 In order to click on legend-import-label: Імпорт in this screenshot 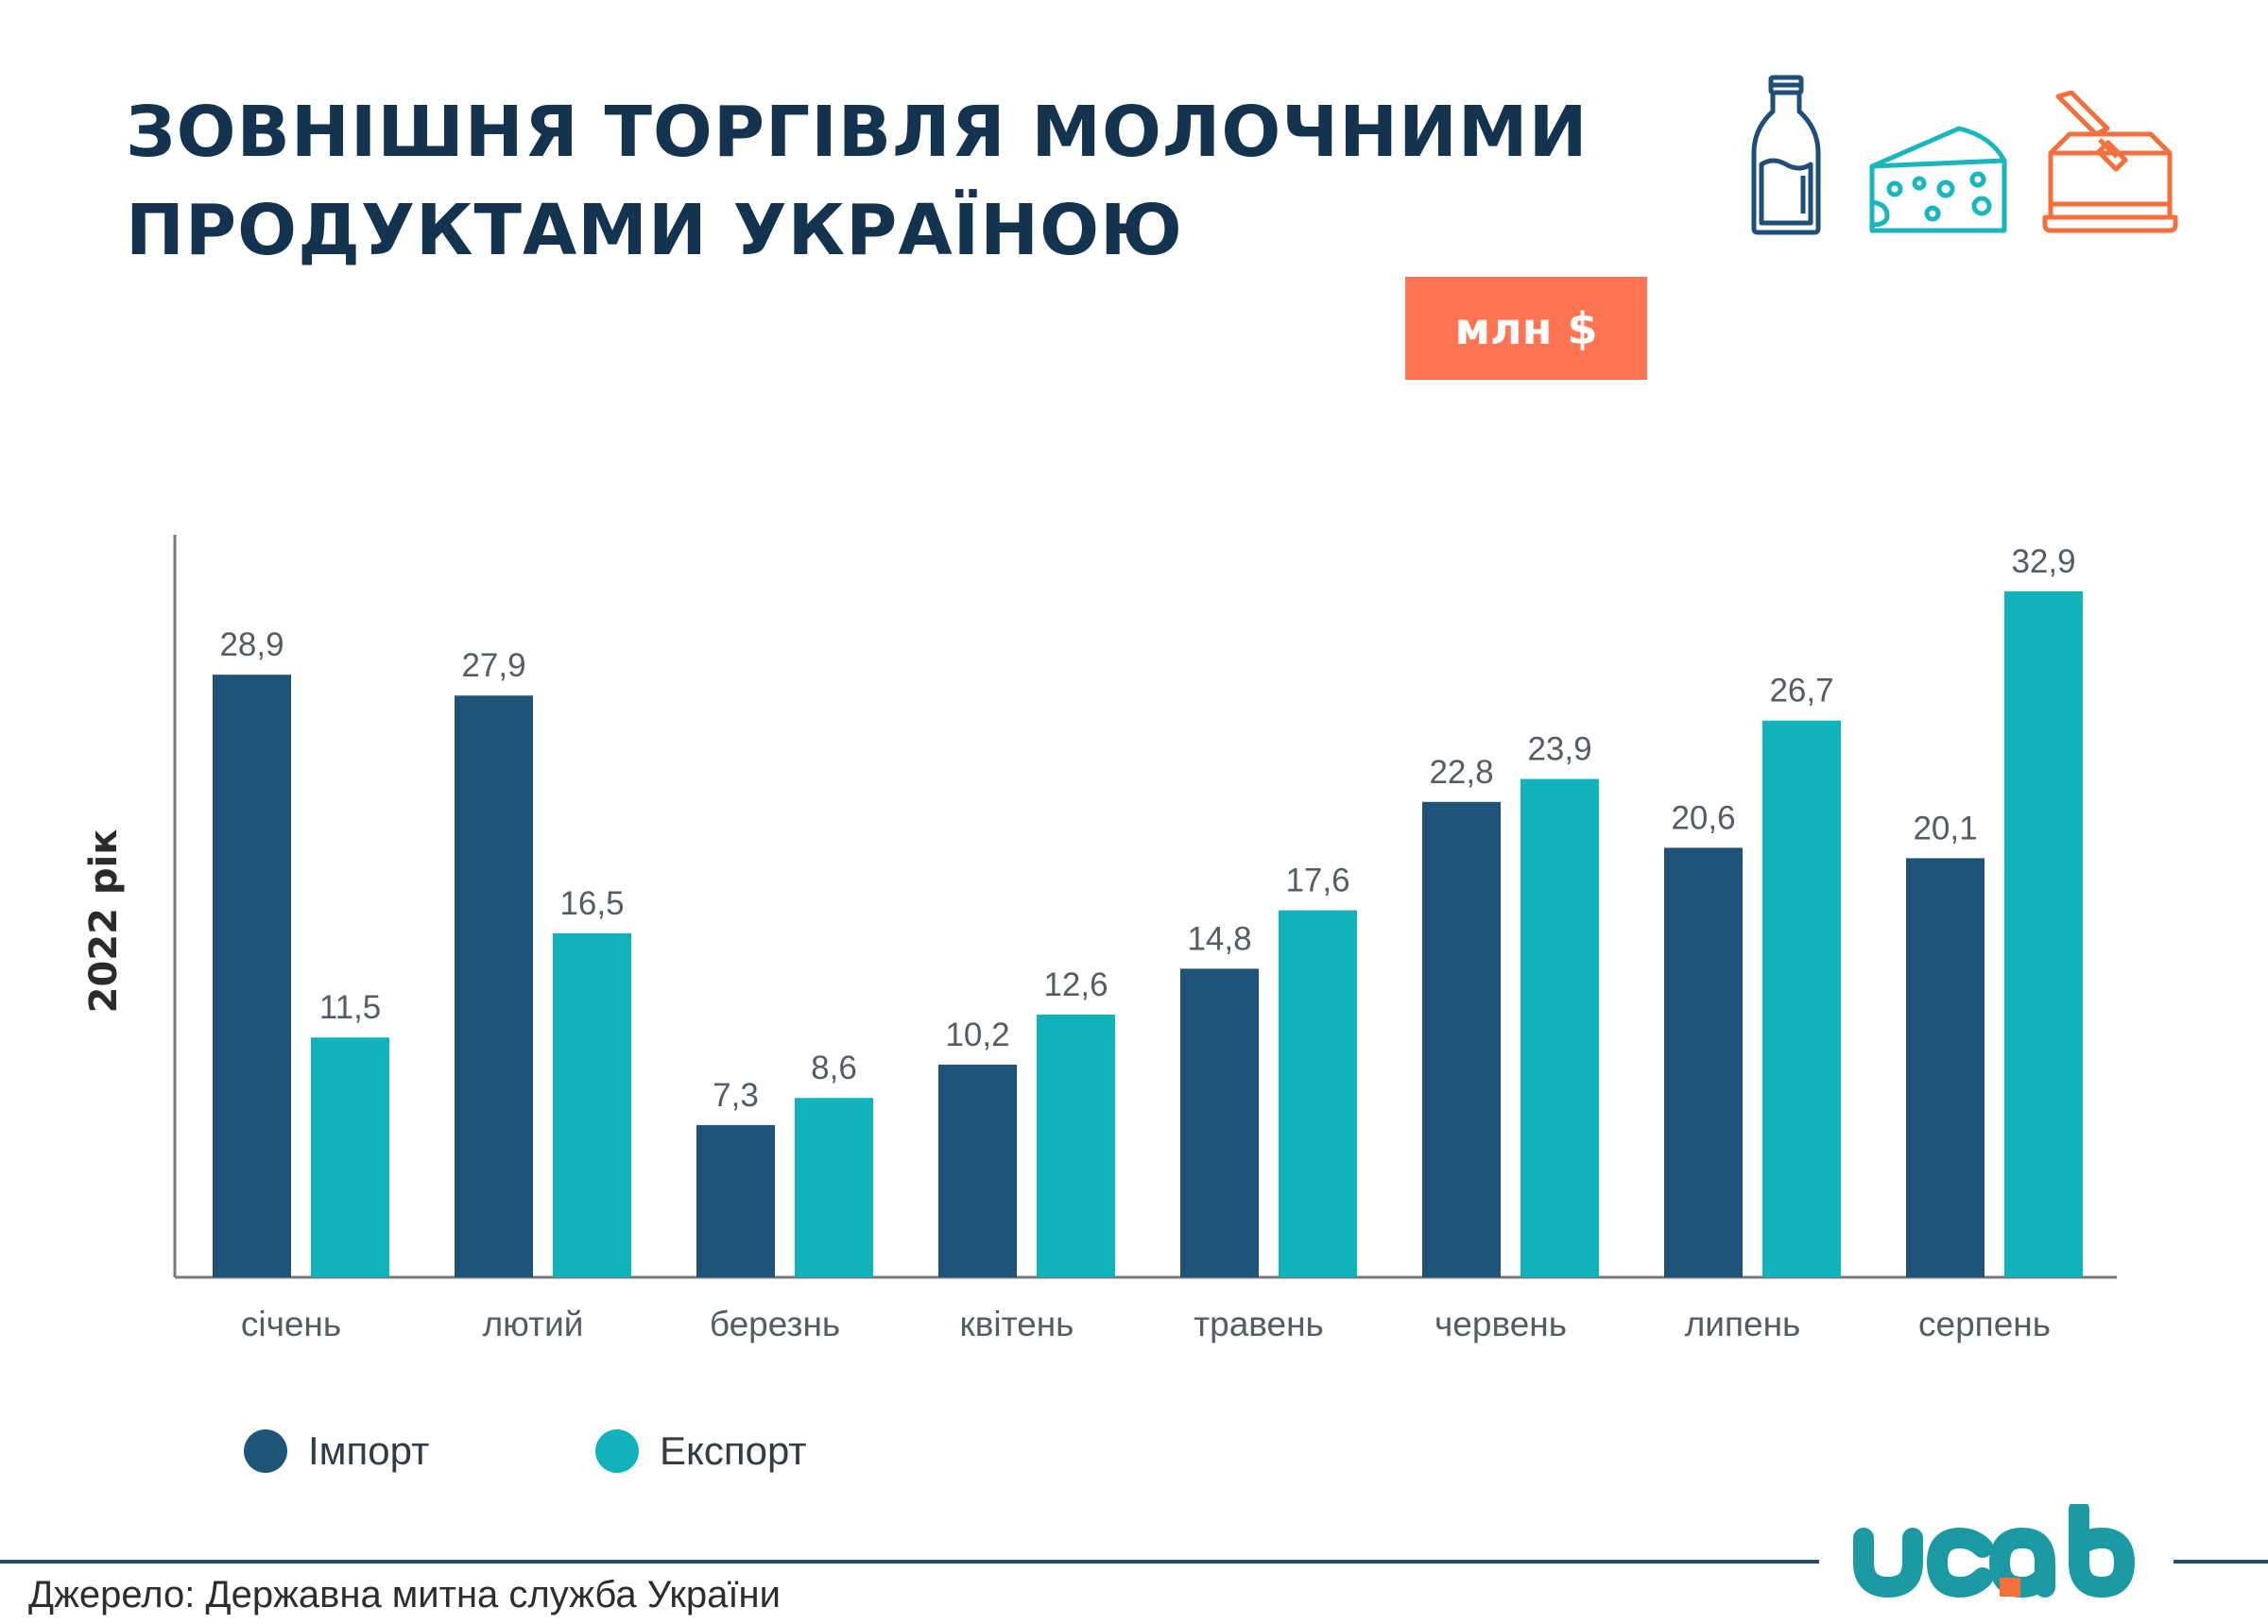, I will do `click(369, 1450)`.